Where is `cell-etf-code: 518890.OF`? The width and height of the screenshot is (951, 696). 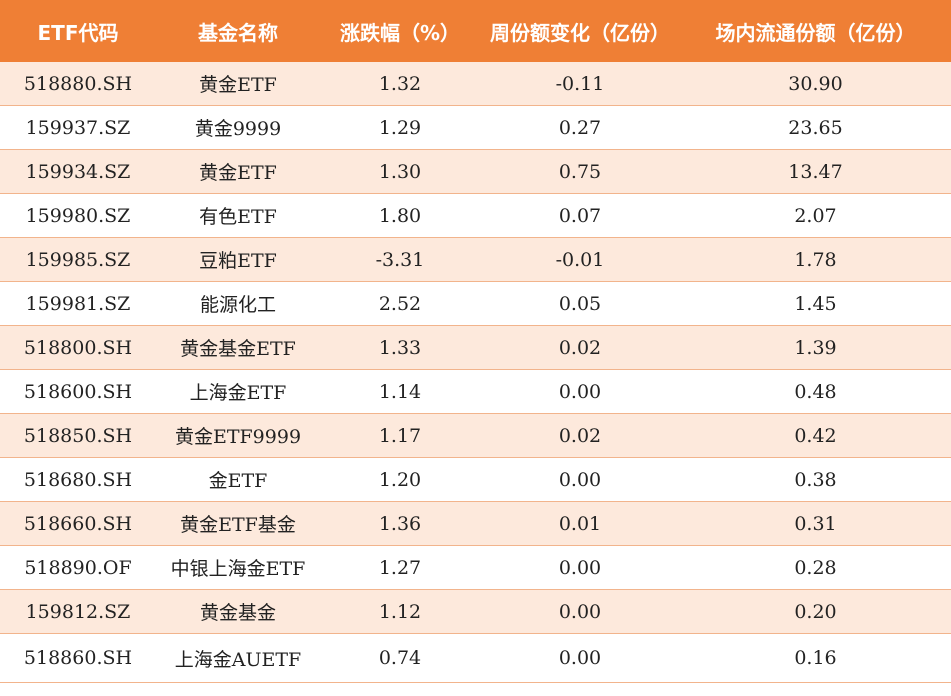
cell-etf-code: 518890.OF is located at coordinates (78, 567).